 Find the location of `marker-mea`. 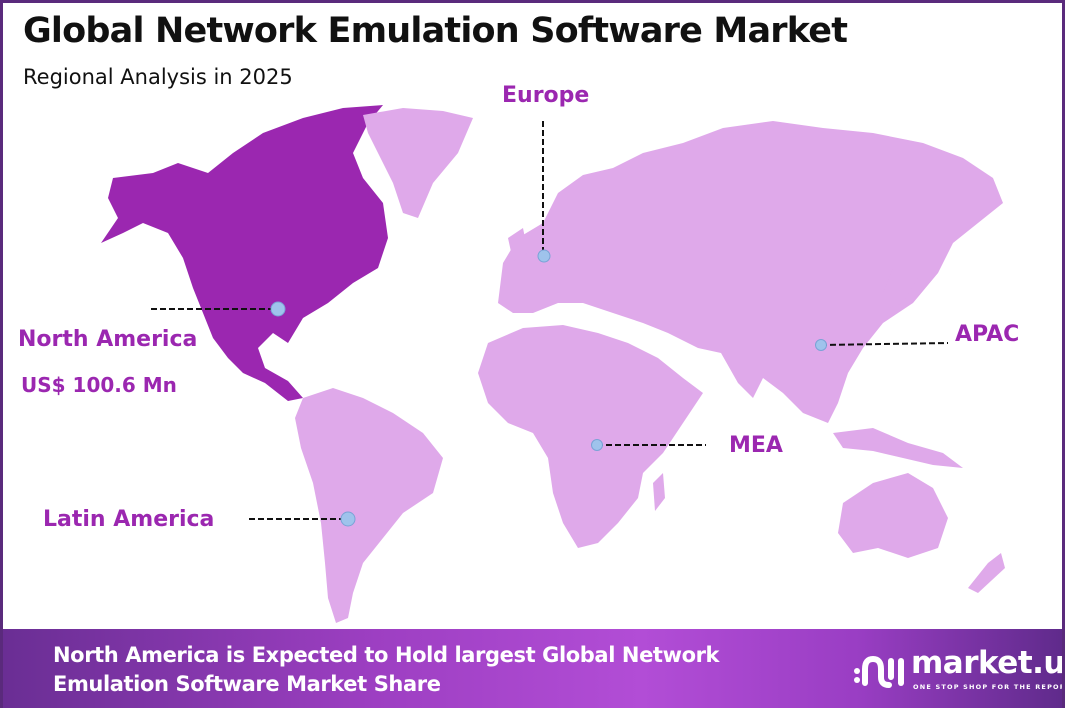

marker-mea is located at coordinates (597, 445).